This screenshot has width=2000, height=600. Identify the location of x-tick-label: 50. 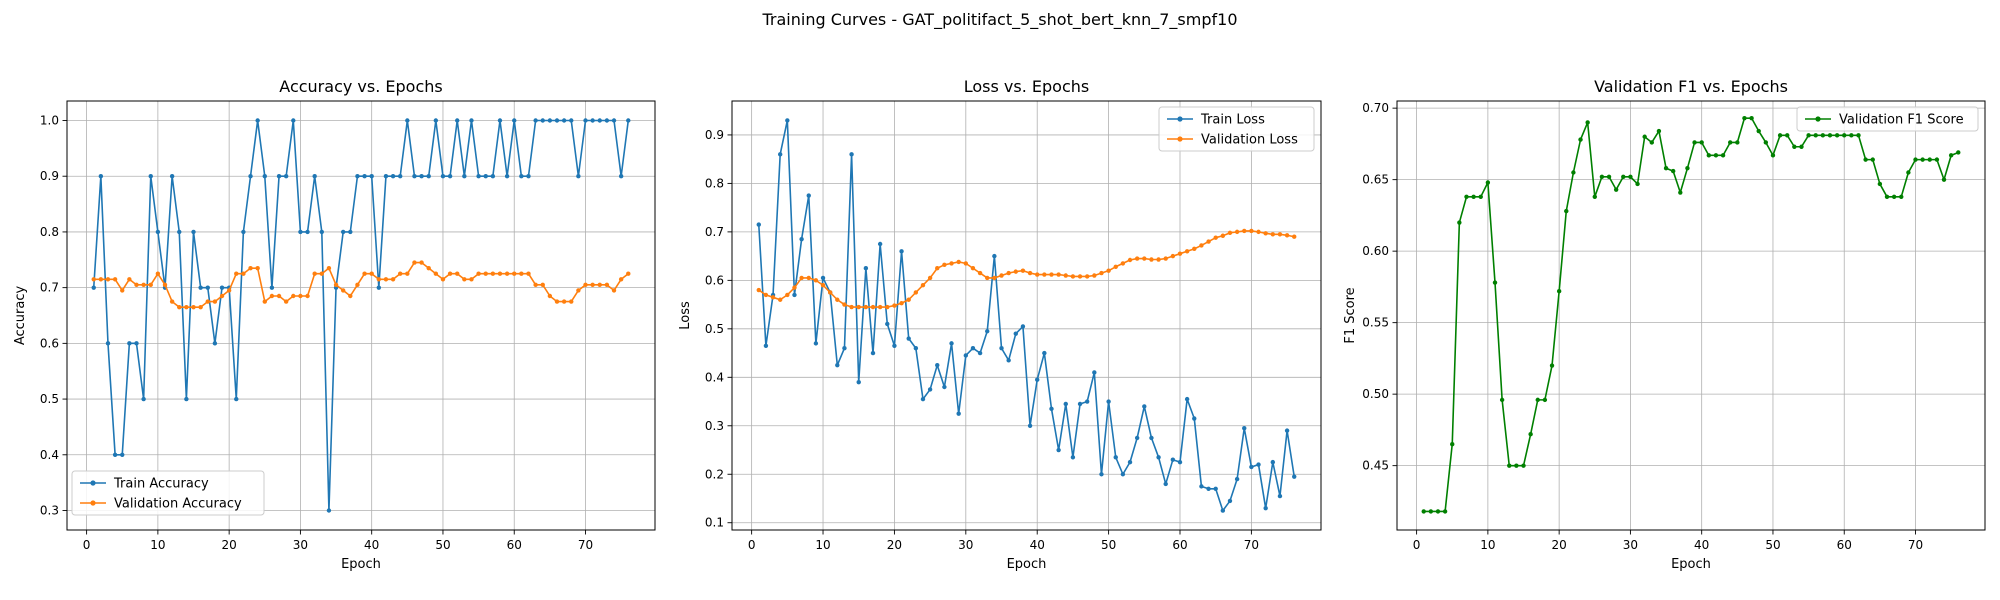
(442, 545).